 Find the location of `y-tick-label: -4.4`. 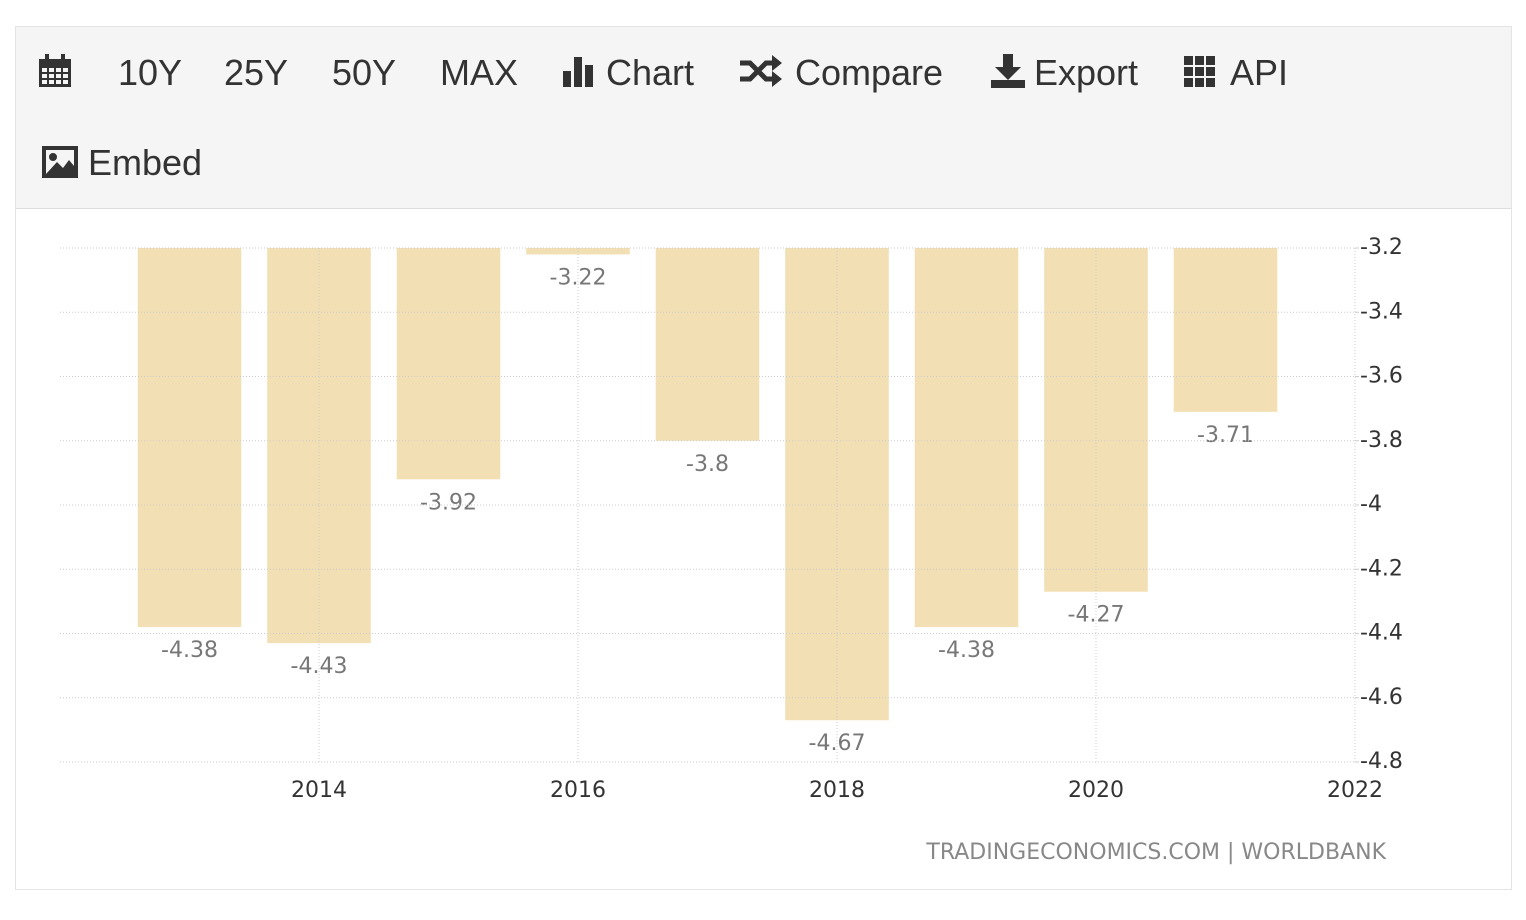

y-tick-label: -4.4 is located at coordinates (1381, 633).